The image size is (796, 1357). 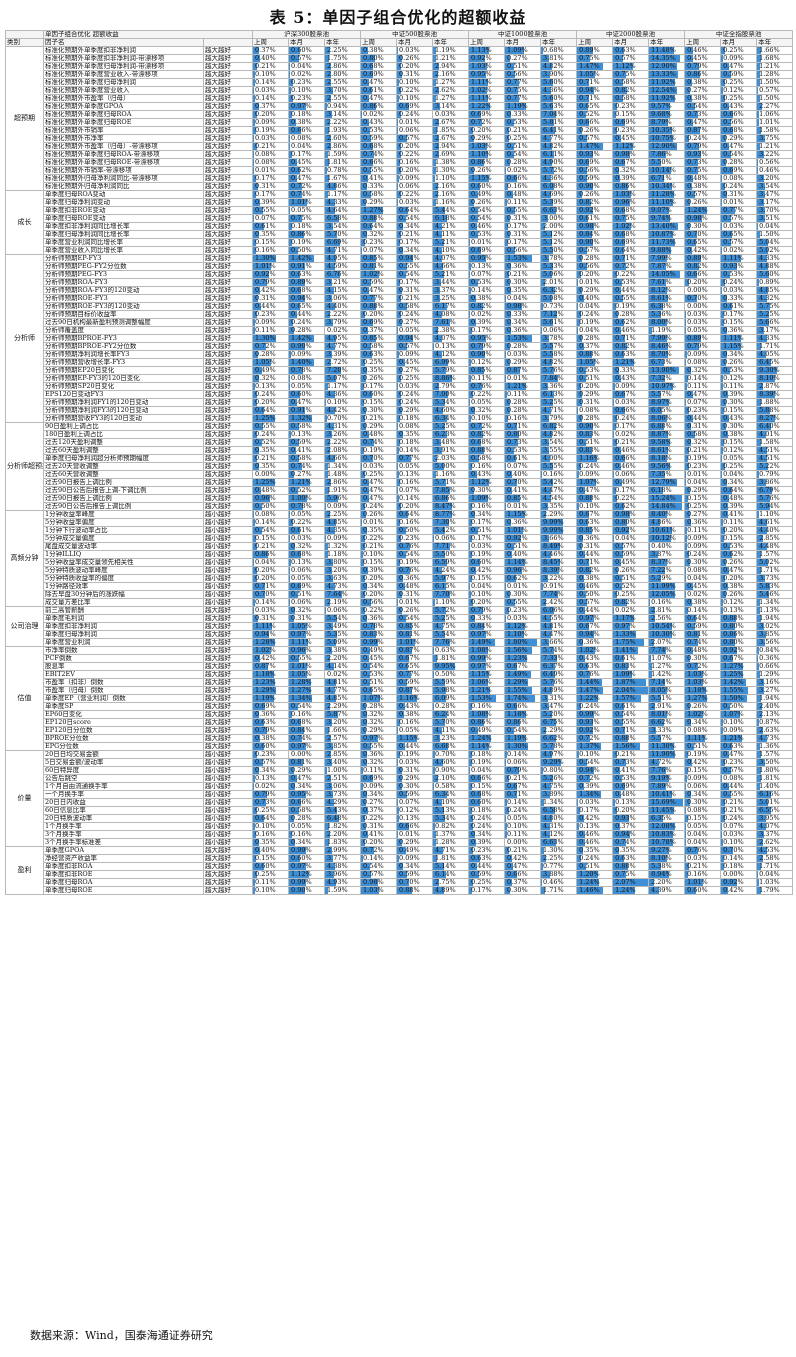 I want to click on value-text: 0.21%, so click(x=517, y=130).